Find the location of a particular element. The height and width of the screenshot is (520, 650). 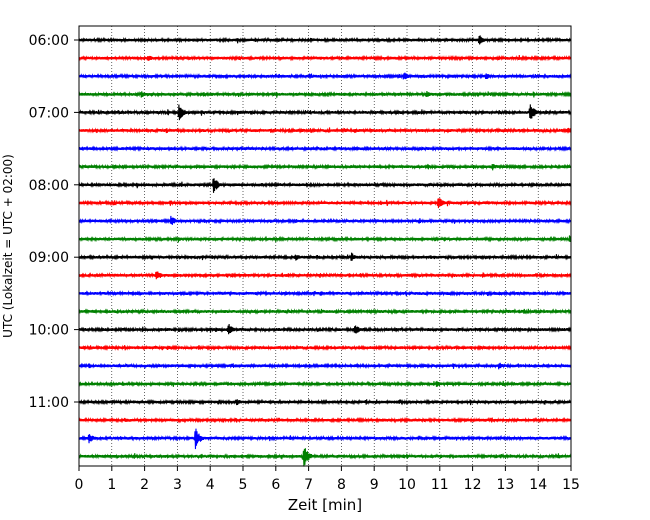

x-tick-label: 13 is located at coordinates (505, 485).